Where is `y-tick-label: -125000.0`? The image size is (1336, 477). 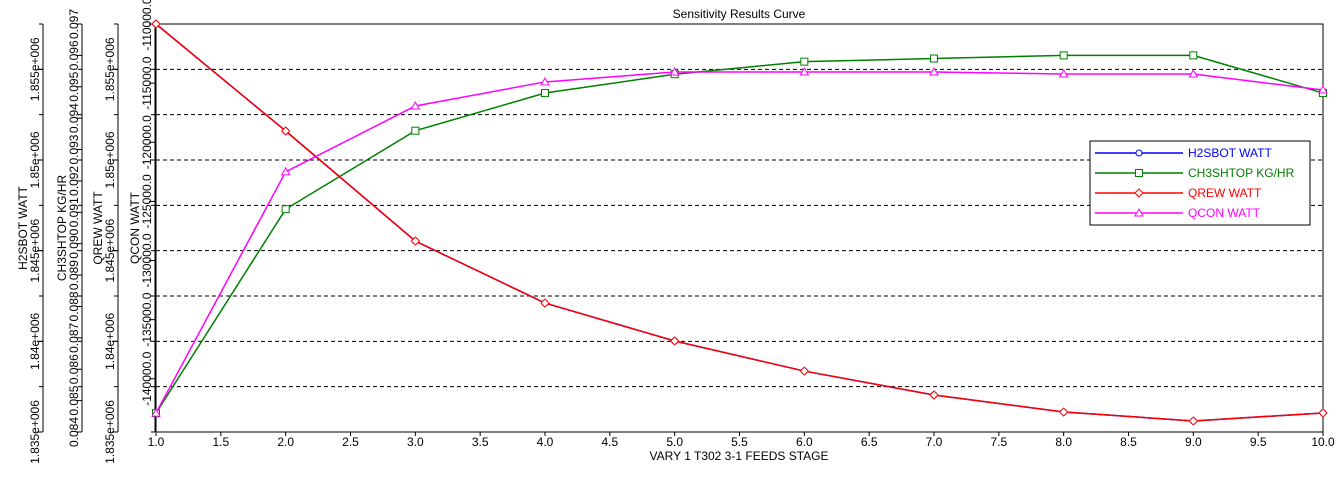 y-tick-label: -125000.0 is located at coordinates (147, 201).